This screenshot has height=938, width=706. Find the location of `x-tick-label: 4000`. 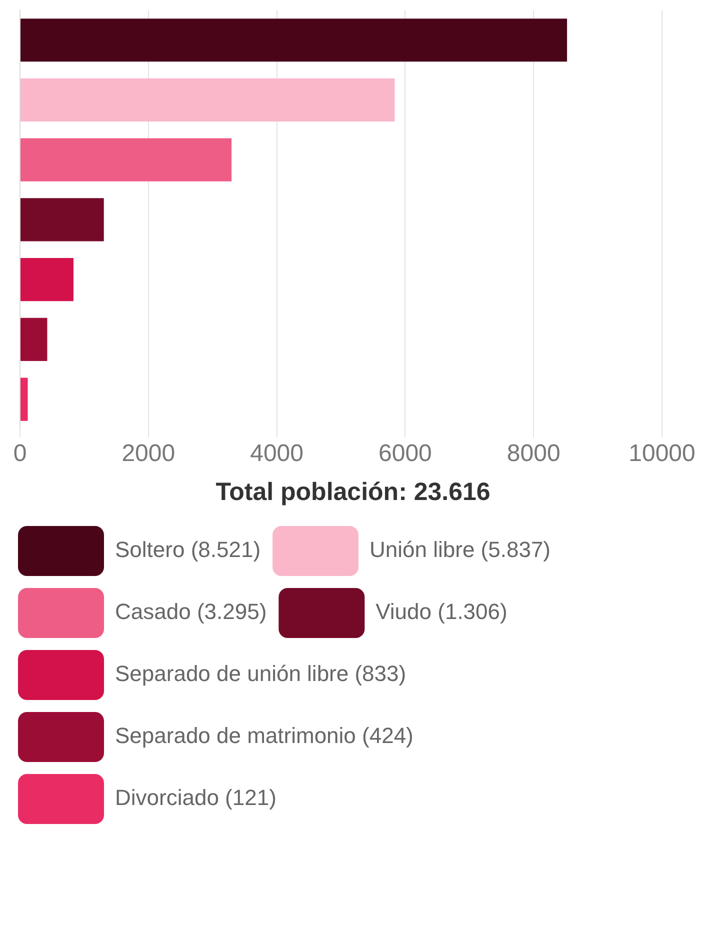

x-tick-label: 4000 is located at coordinates (277, 454).